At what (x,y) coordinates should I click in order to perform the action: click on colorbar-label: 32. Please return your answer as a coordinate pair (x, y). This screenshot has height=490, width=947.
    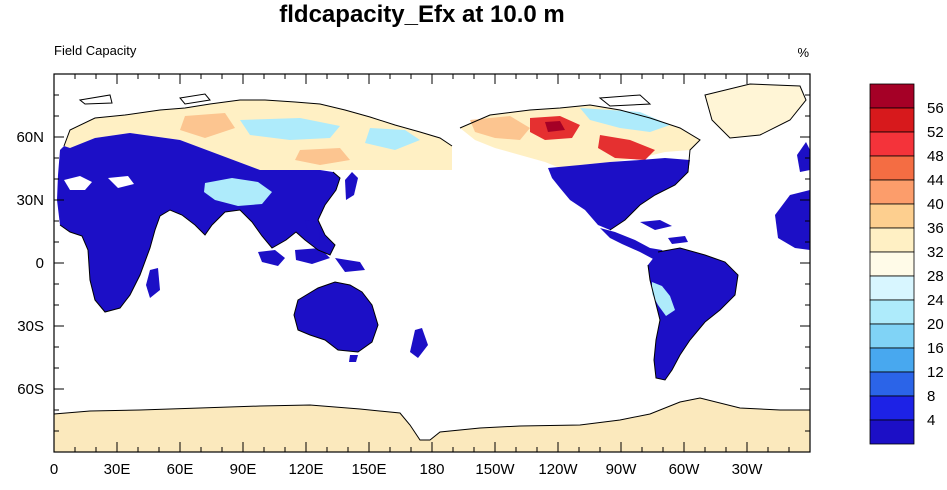
    Looking at the image, I should click on (935, 252).